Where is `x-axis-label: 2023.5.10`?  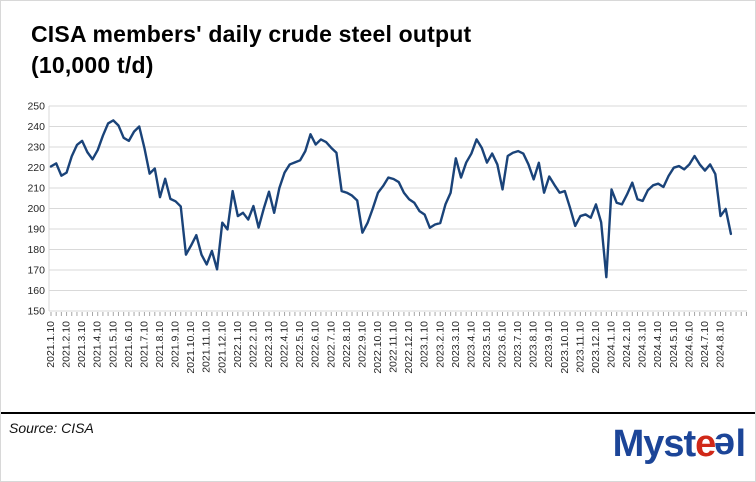
x-axis-label: 2023.5.10 is located at coordinates (487, 344).